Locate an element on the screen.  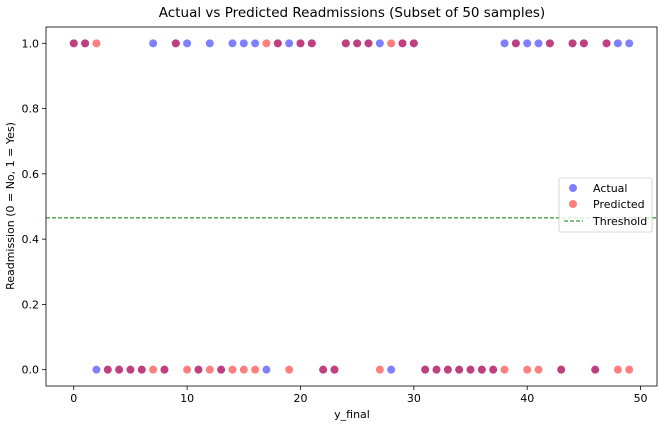
x-tick-label: 30 is located at coordinates (414, 398).